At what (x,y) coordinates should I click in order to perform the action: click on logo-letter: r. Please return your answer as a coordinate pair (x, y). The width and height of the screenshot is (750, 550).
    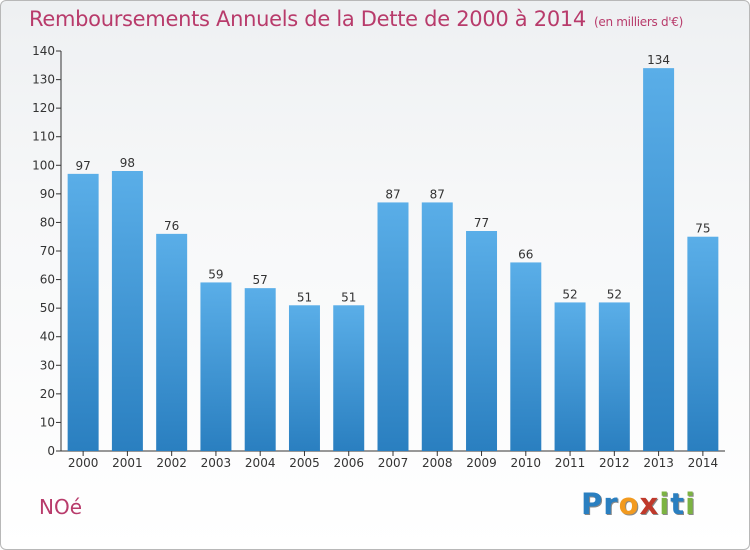
    Looking at the image, I should click on (611, 504).